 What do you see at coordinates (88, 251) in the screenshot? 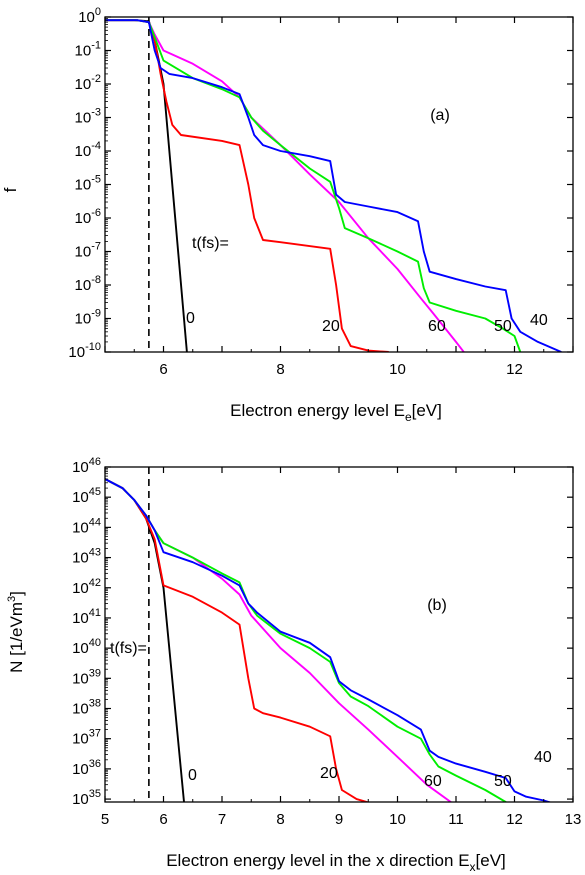
I see `y-tick-label: 10⁻⁷` at bounding box center [88, 251].